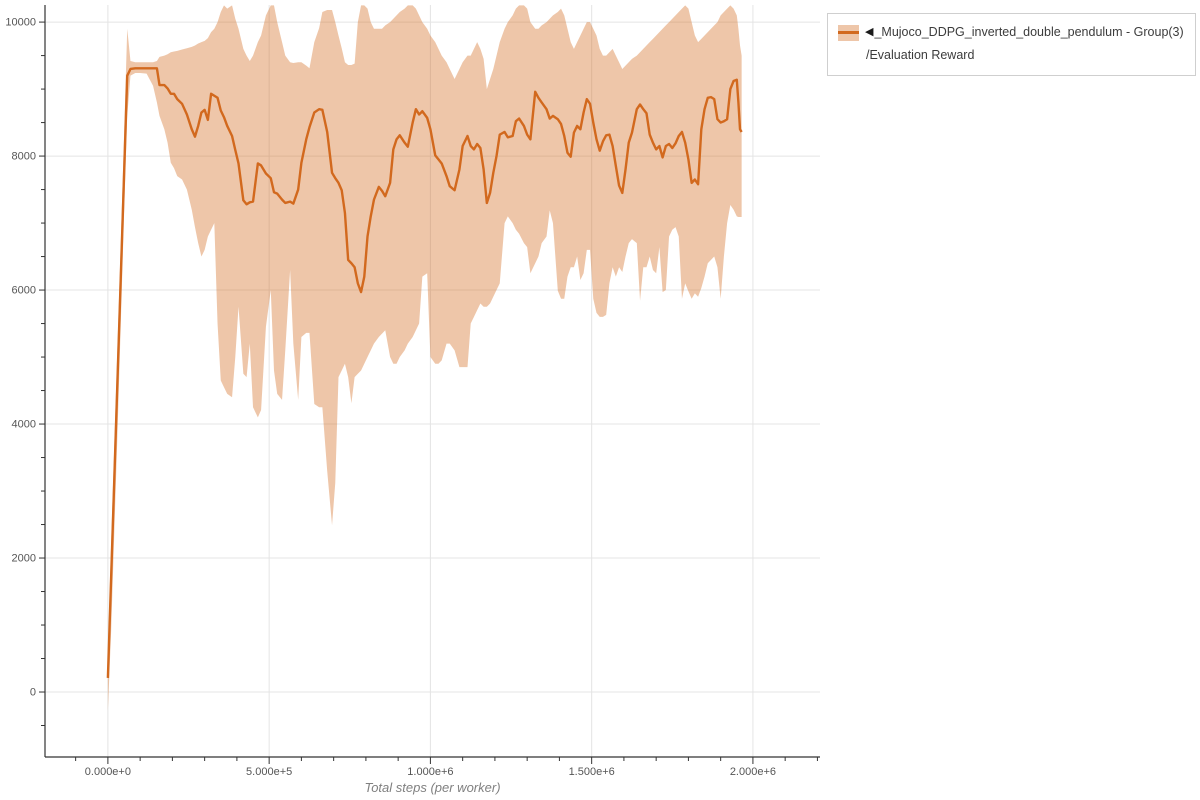 The width and height of the screenshot is (1200, 800). I want to click on x-axis-title: Total steps (per worker), so click(432, 787).